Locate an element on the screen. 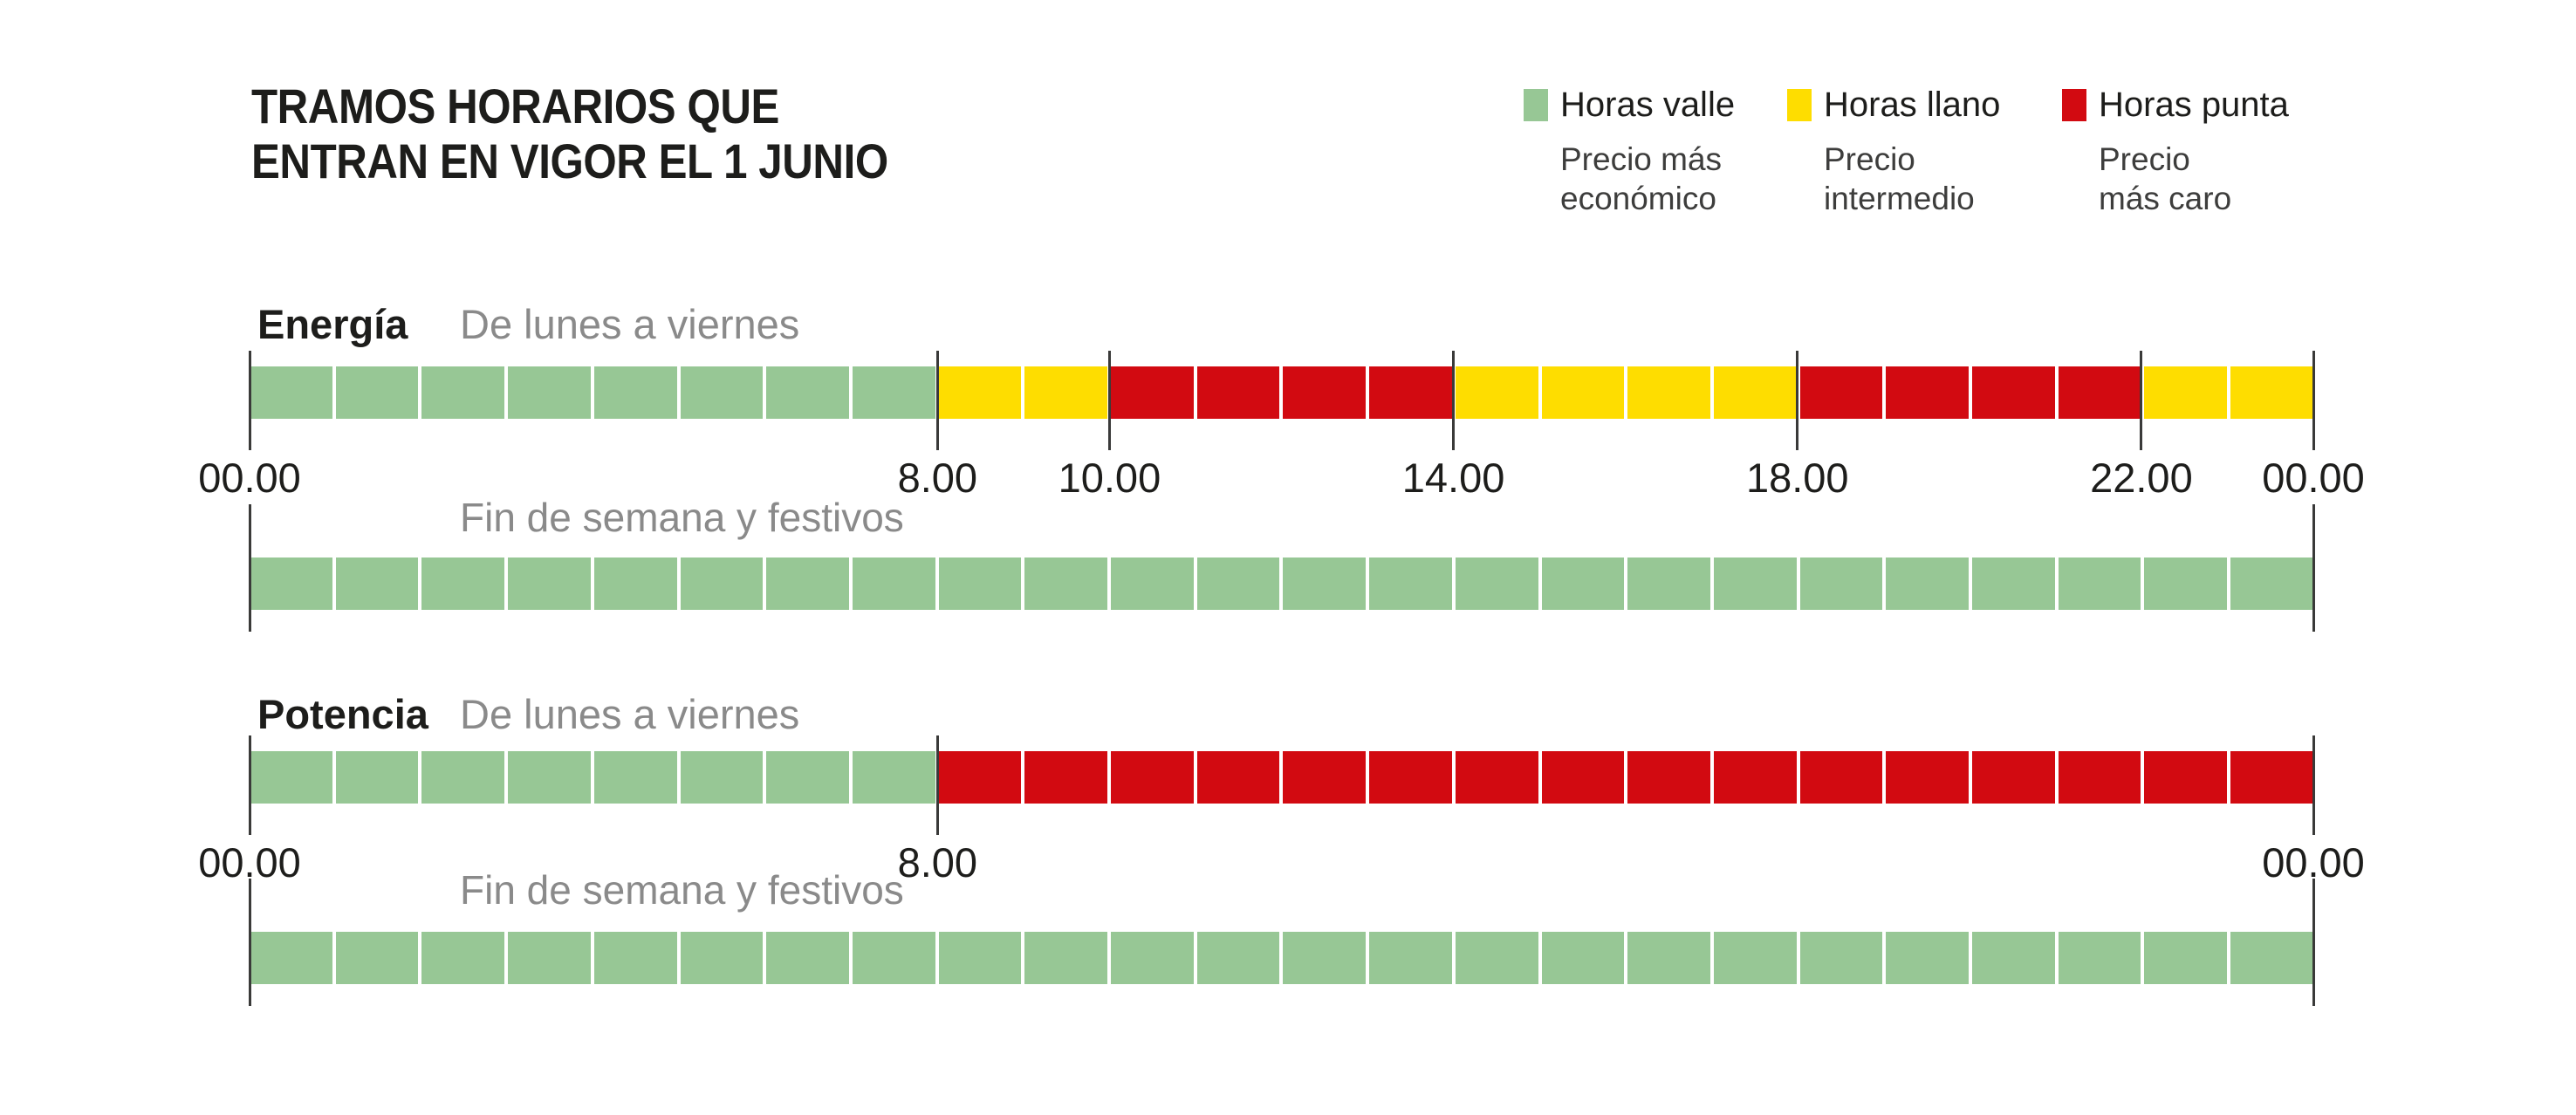 The width and height of the screenshot is (2576, 1115). punta-color-swatch is located at coordinates (2074, 105).